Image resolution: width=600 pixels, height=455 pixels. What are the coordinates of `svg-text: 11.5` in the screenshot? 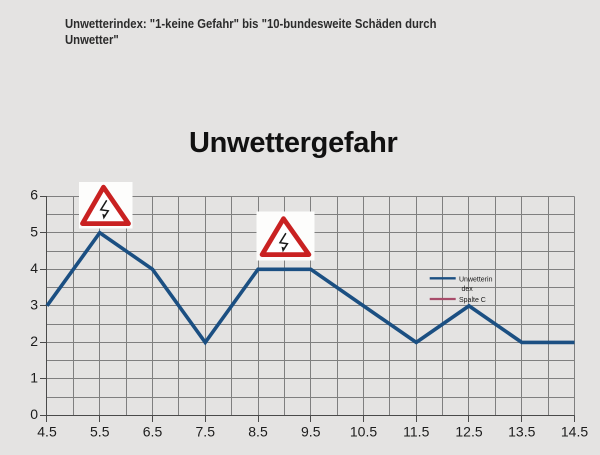 It's located at (416, 432).